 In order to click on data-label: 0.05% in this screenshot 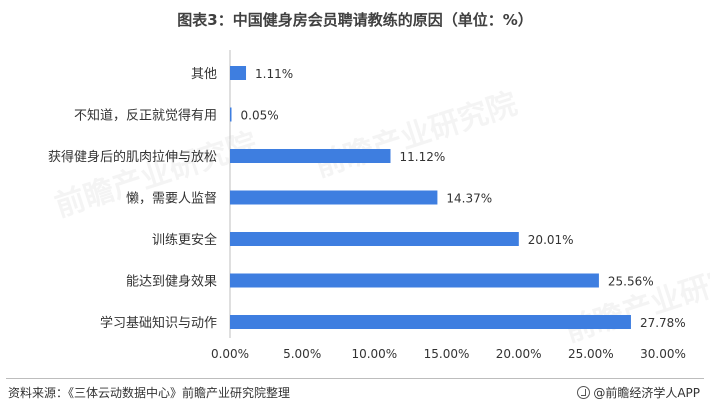, I will do `click(260, 116)`.